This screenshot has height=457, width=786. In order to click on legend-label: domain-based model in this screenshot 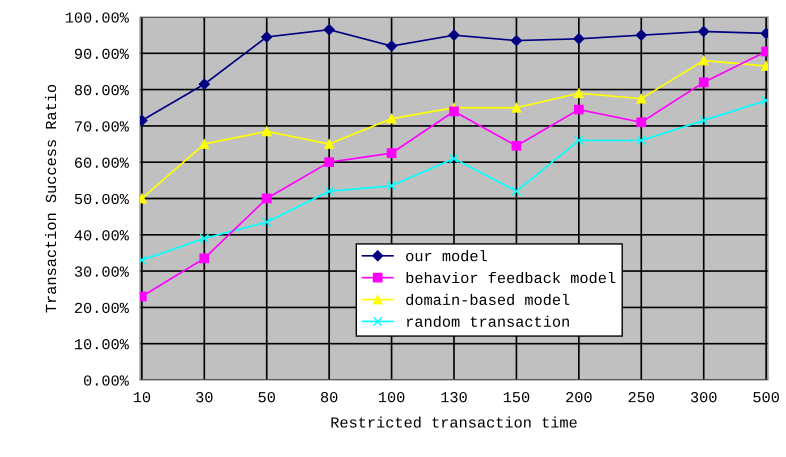, I will do `click(488, 300)`.